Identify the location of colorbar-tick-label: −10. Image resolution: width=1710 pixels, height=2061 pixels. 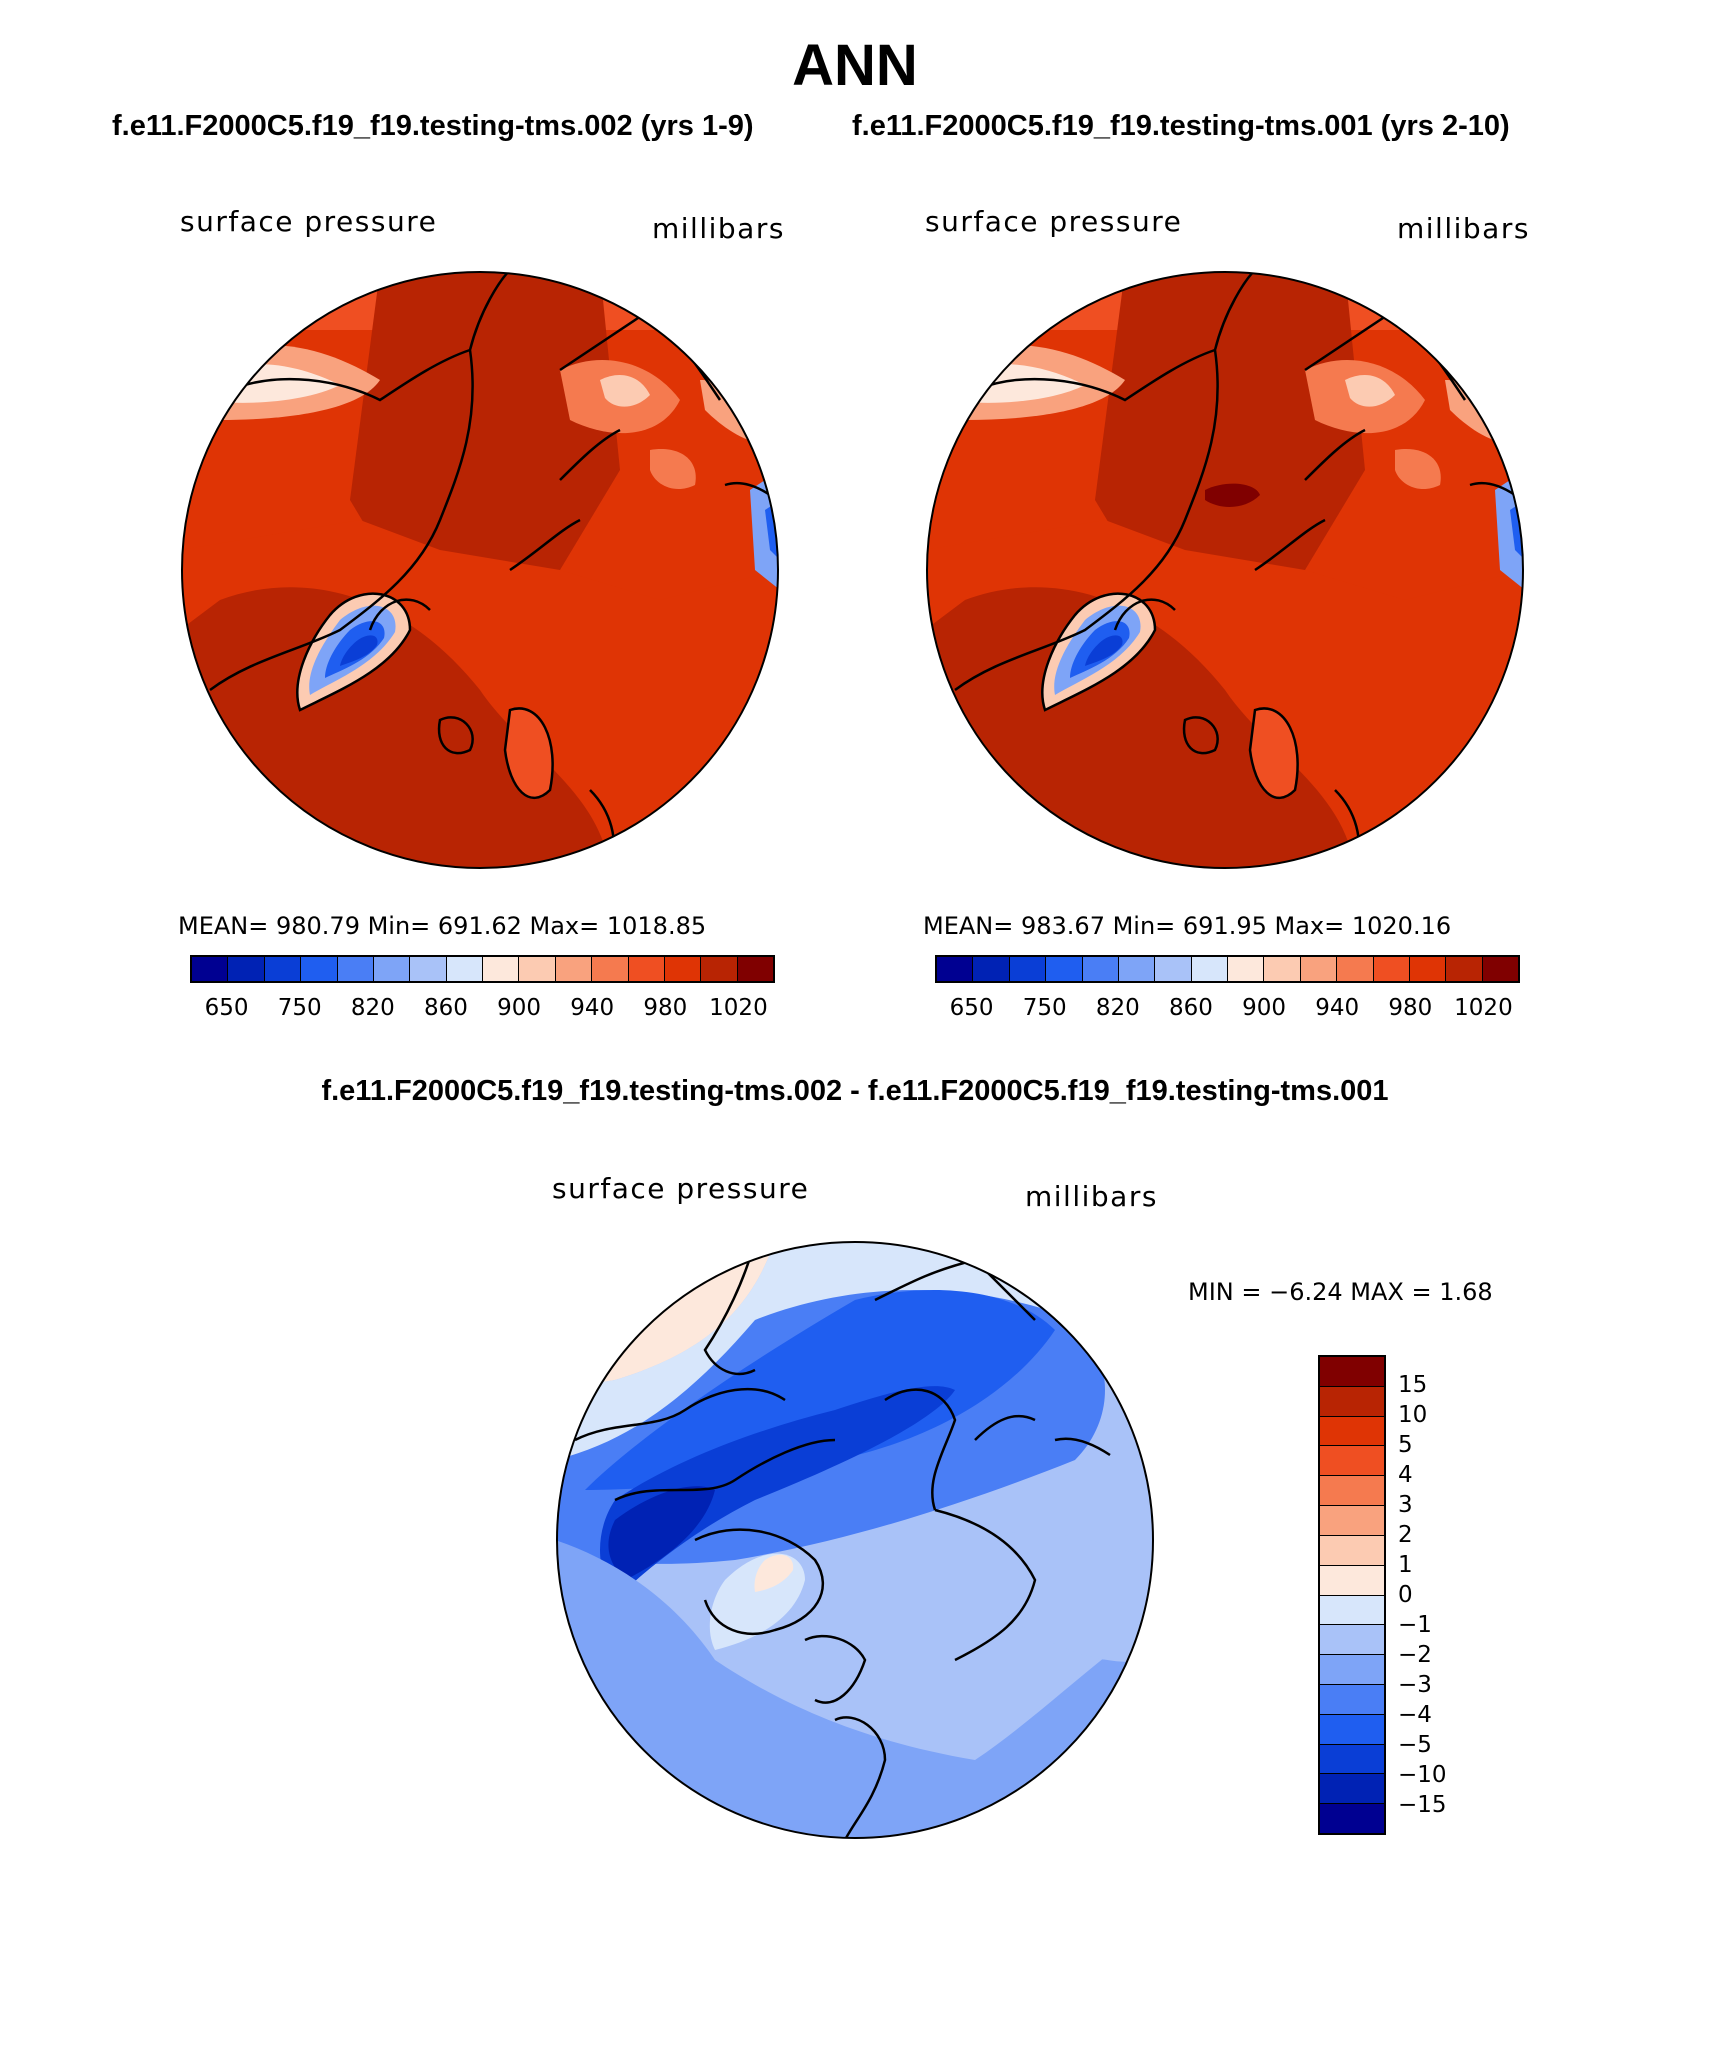
(1422, 1775).